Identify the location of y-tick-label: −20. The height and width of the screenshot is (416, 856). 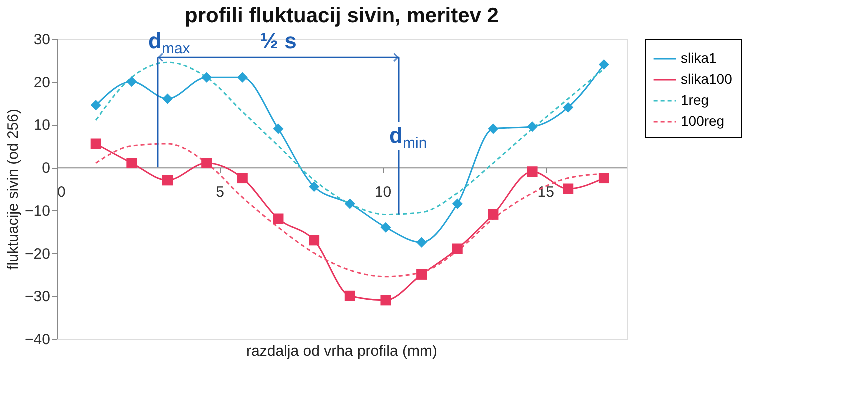
(37, 254).